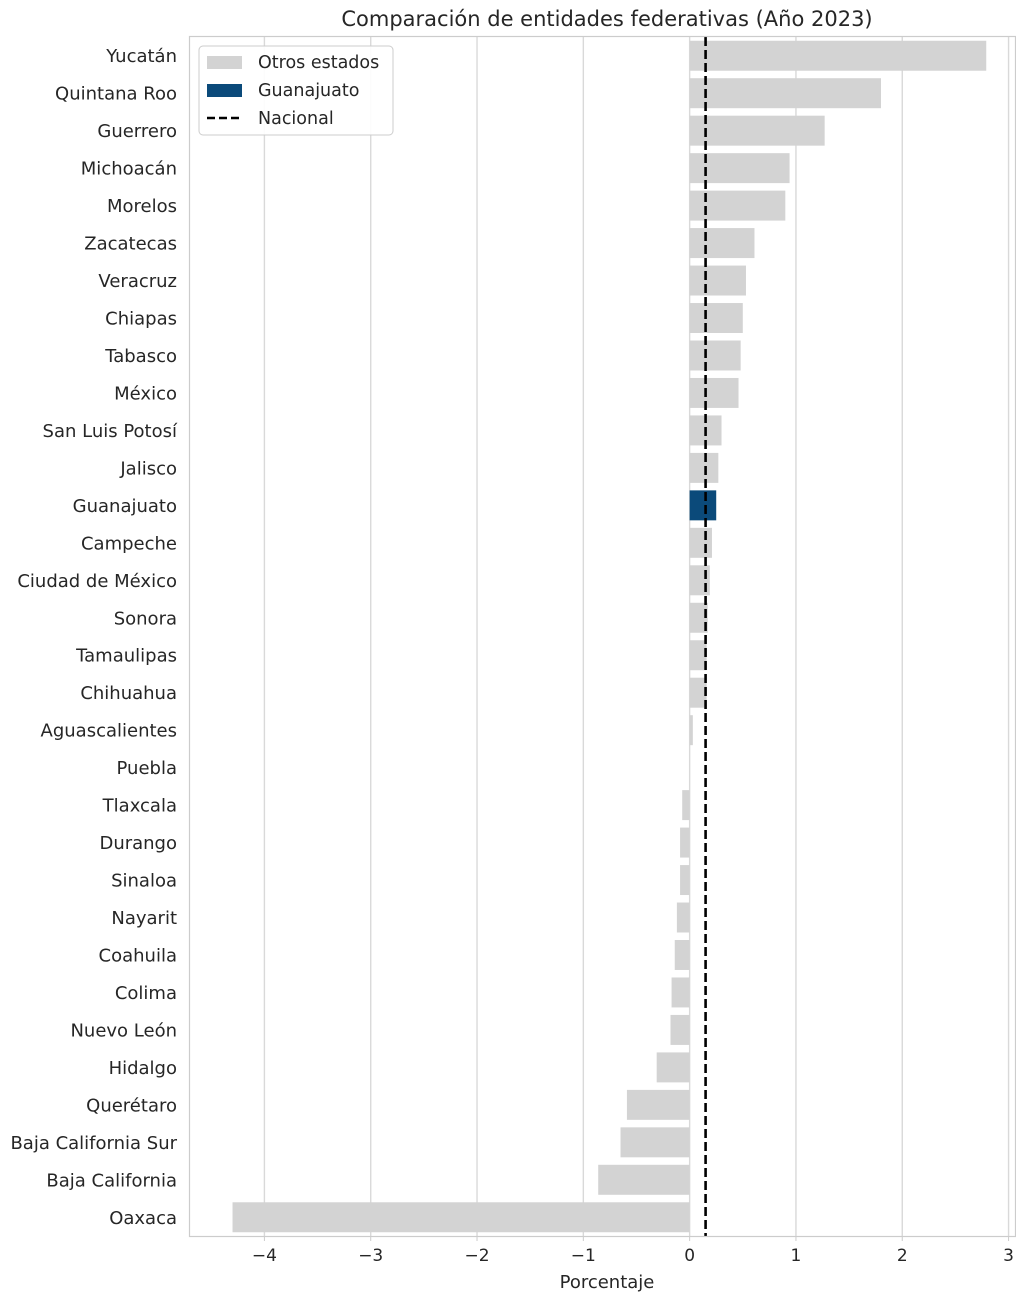  Describe the element at coordinates (130, 244) in the screenshot. I see `y-tick-label: Zacatecas` at that location.